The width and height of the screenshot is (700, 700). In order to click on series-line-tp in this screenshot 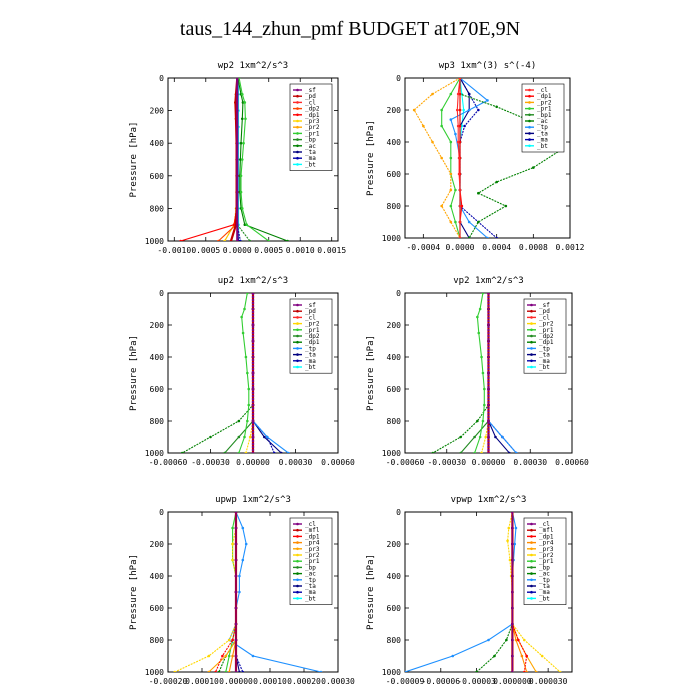, I will do `click(461, 592)`.